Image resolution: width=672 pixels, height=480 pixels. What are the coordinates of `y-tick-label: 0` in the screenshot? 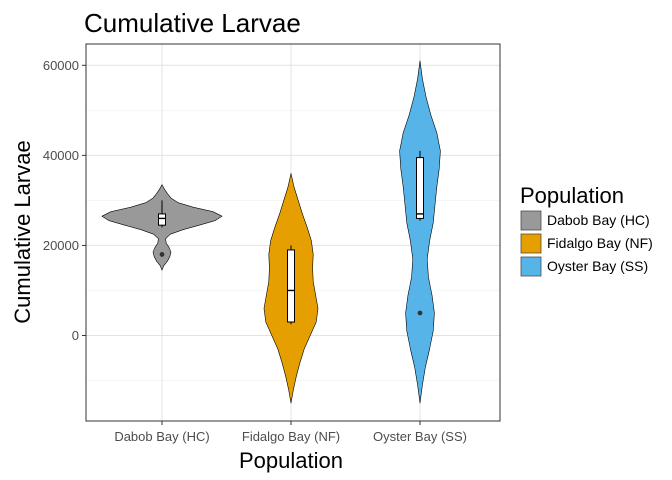 It's located at (75, 335).